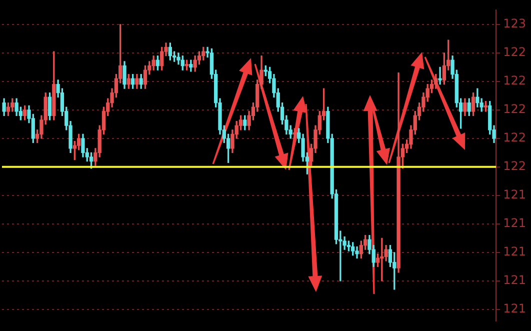 The width and height of the screenshot is (531, 331). What do you see at coordinates (440, 75) in the screenshot?
I see `candlestick` at bounding box center [440, 75].